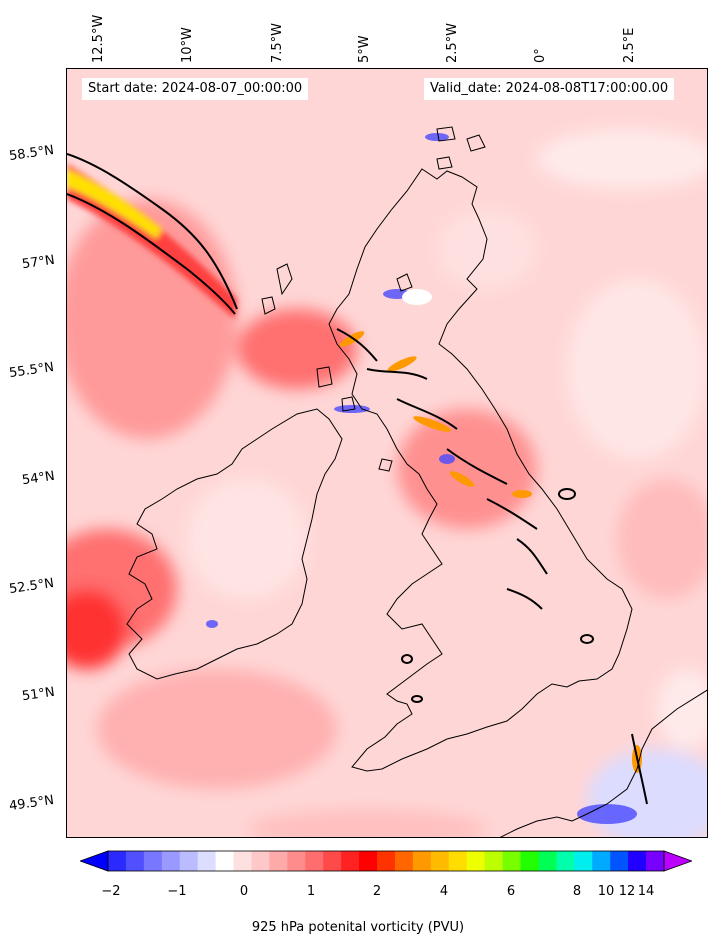 The width and height of the screenshot is (716, 949). What do you see at coordinates (31, 153) in the screenshot?
I see `lat-label-58-5n: 58.5°N` at bounding box center [31, 153].